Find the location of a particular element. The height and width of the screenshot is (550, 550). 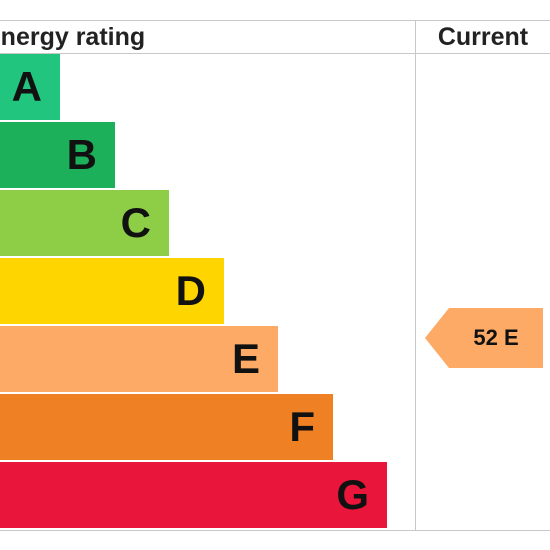

band-letter-f: F is located at coordinates (302, 426).